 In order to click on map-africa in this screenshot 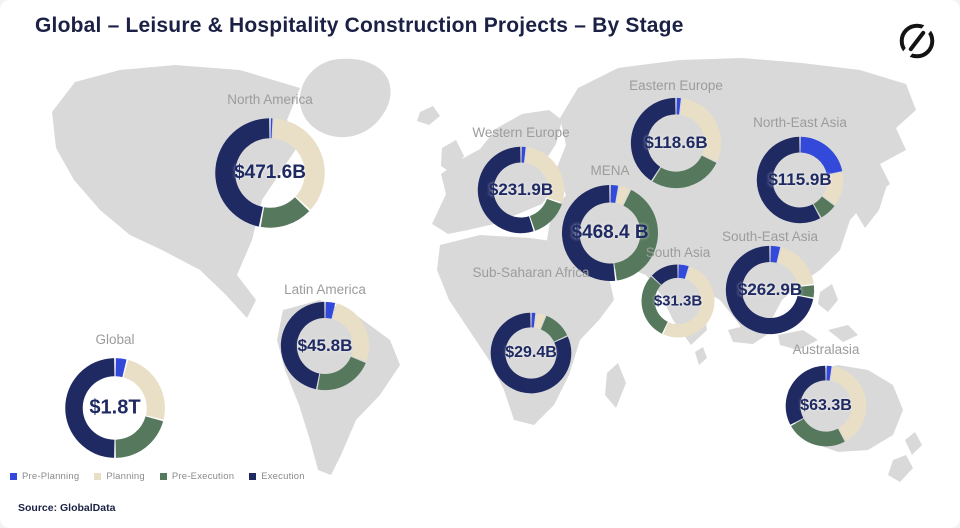, I will do `click(525, 330)`.